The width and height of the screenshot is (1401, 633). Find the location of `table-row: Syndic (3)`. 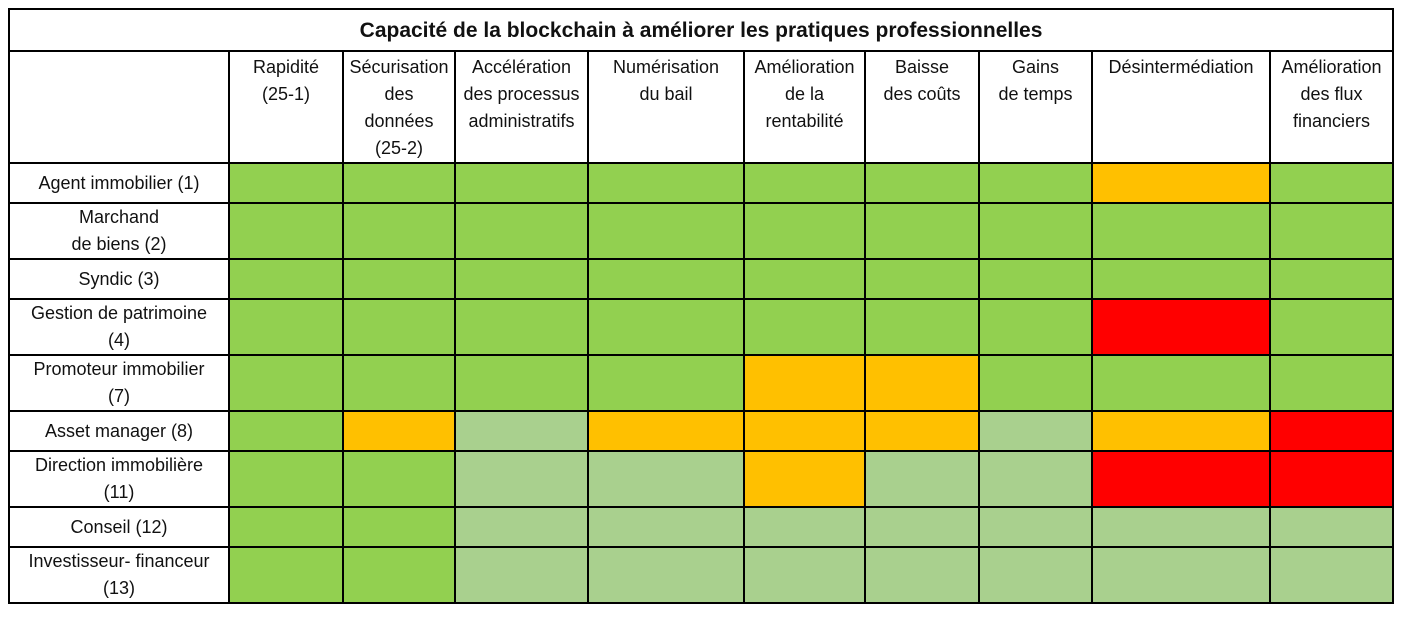

table-row: Syndic (3) is located at coordinates (701, 279).